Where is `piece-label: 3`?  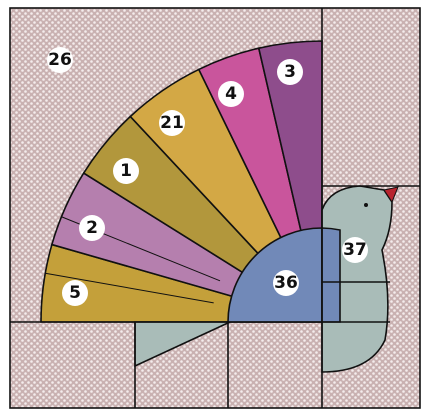 piece-label: 3 is located at coordinates (290, 72).